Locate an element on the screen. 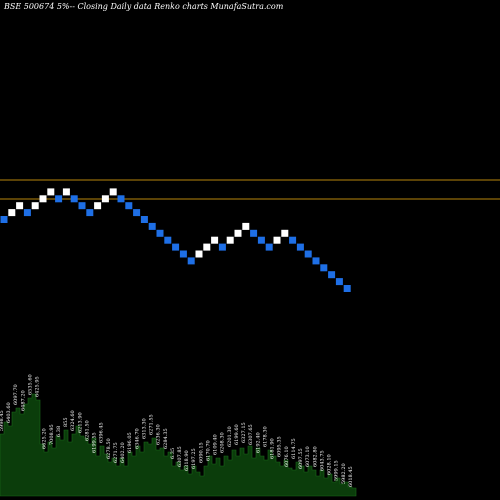  volume-value-label: 6197.25 is located at coordinates (194, 458).